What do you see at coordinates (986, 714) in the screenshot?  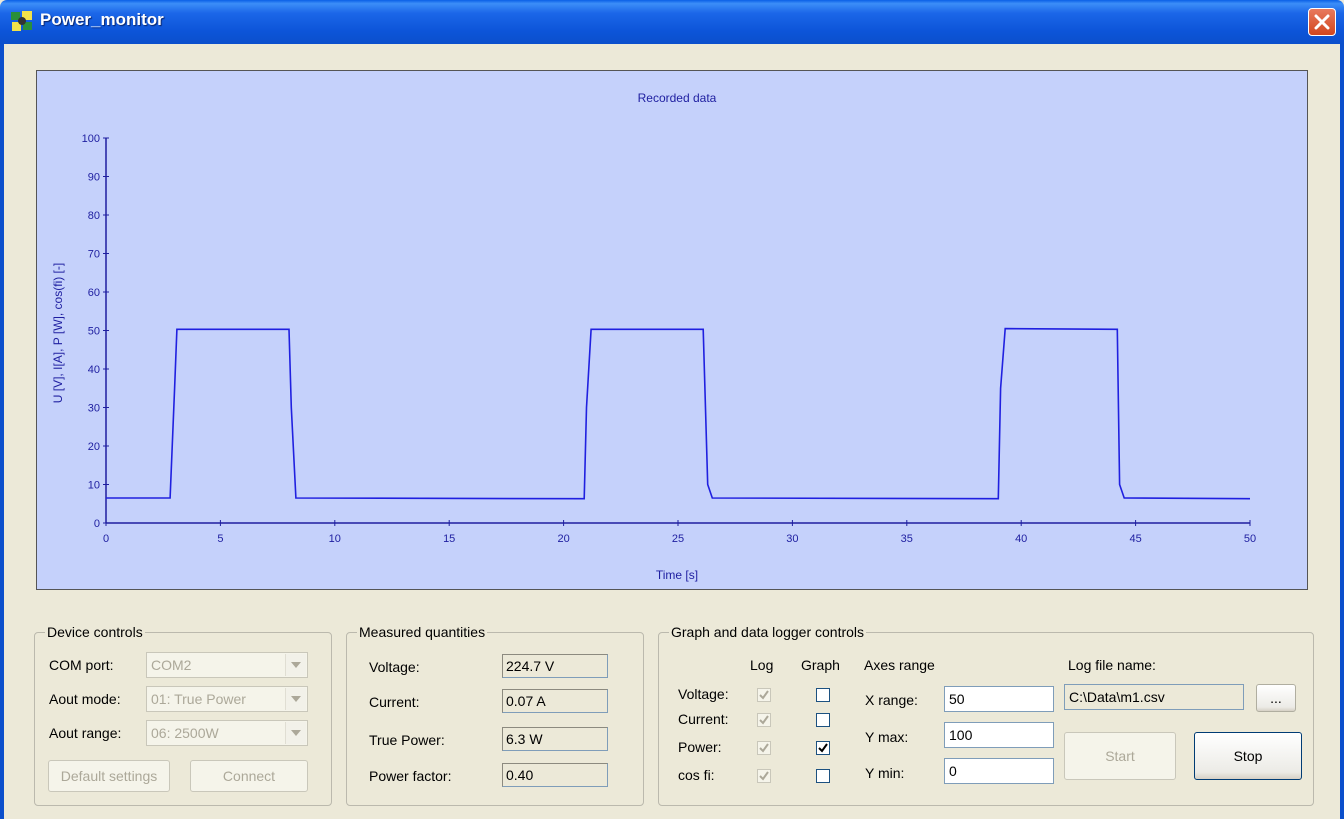 I see `logger-controls-group: Graph and data logger controls` at bounding box center [986, 714].